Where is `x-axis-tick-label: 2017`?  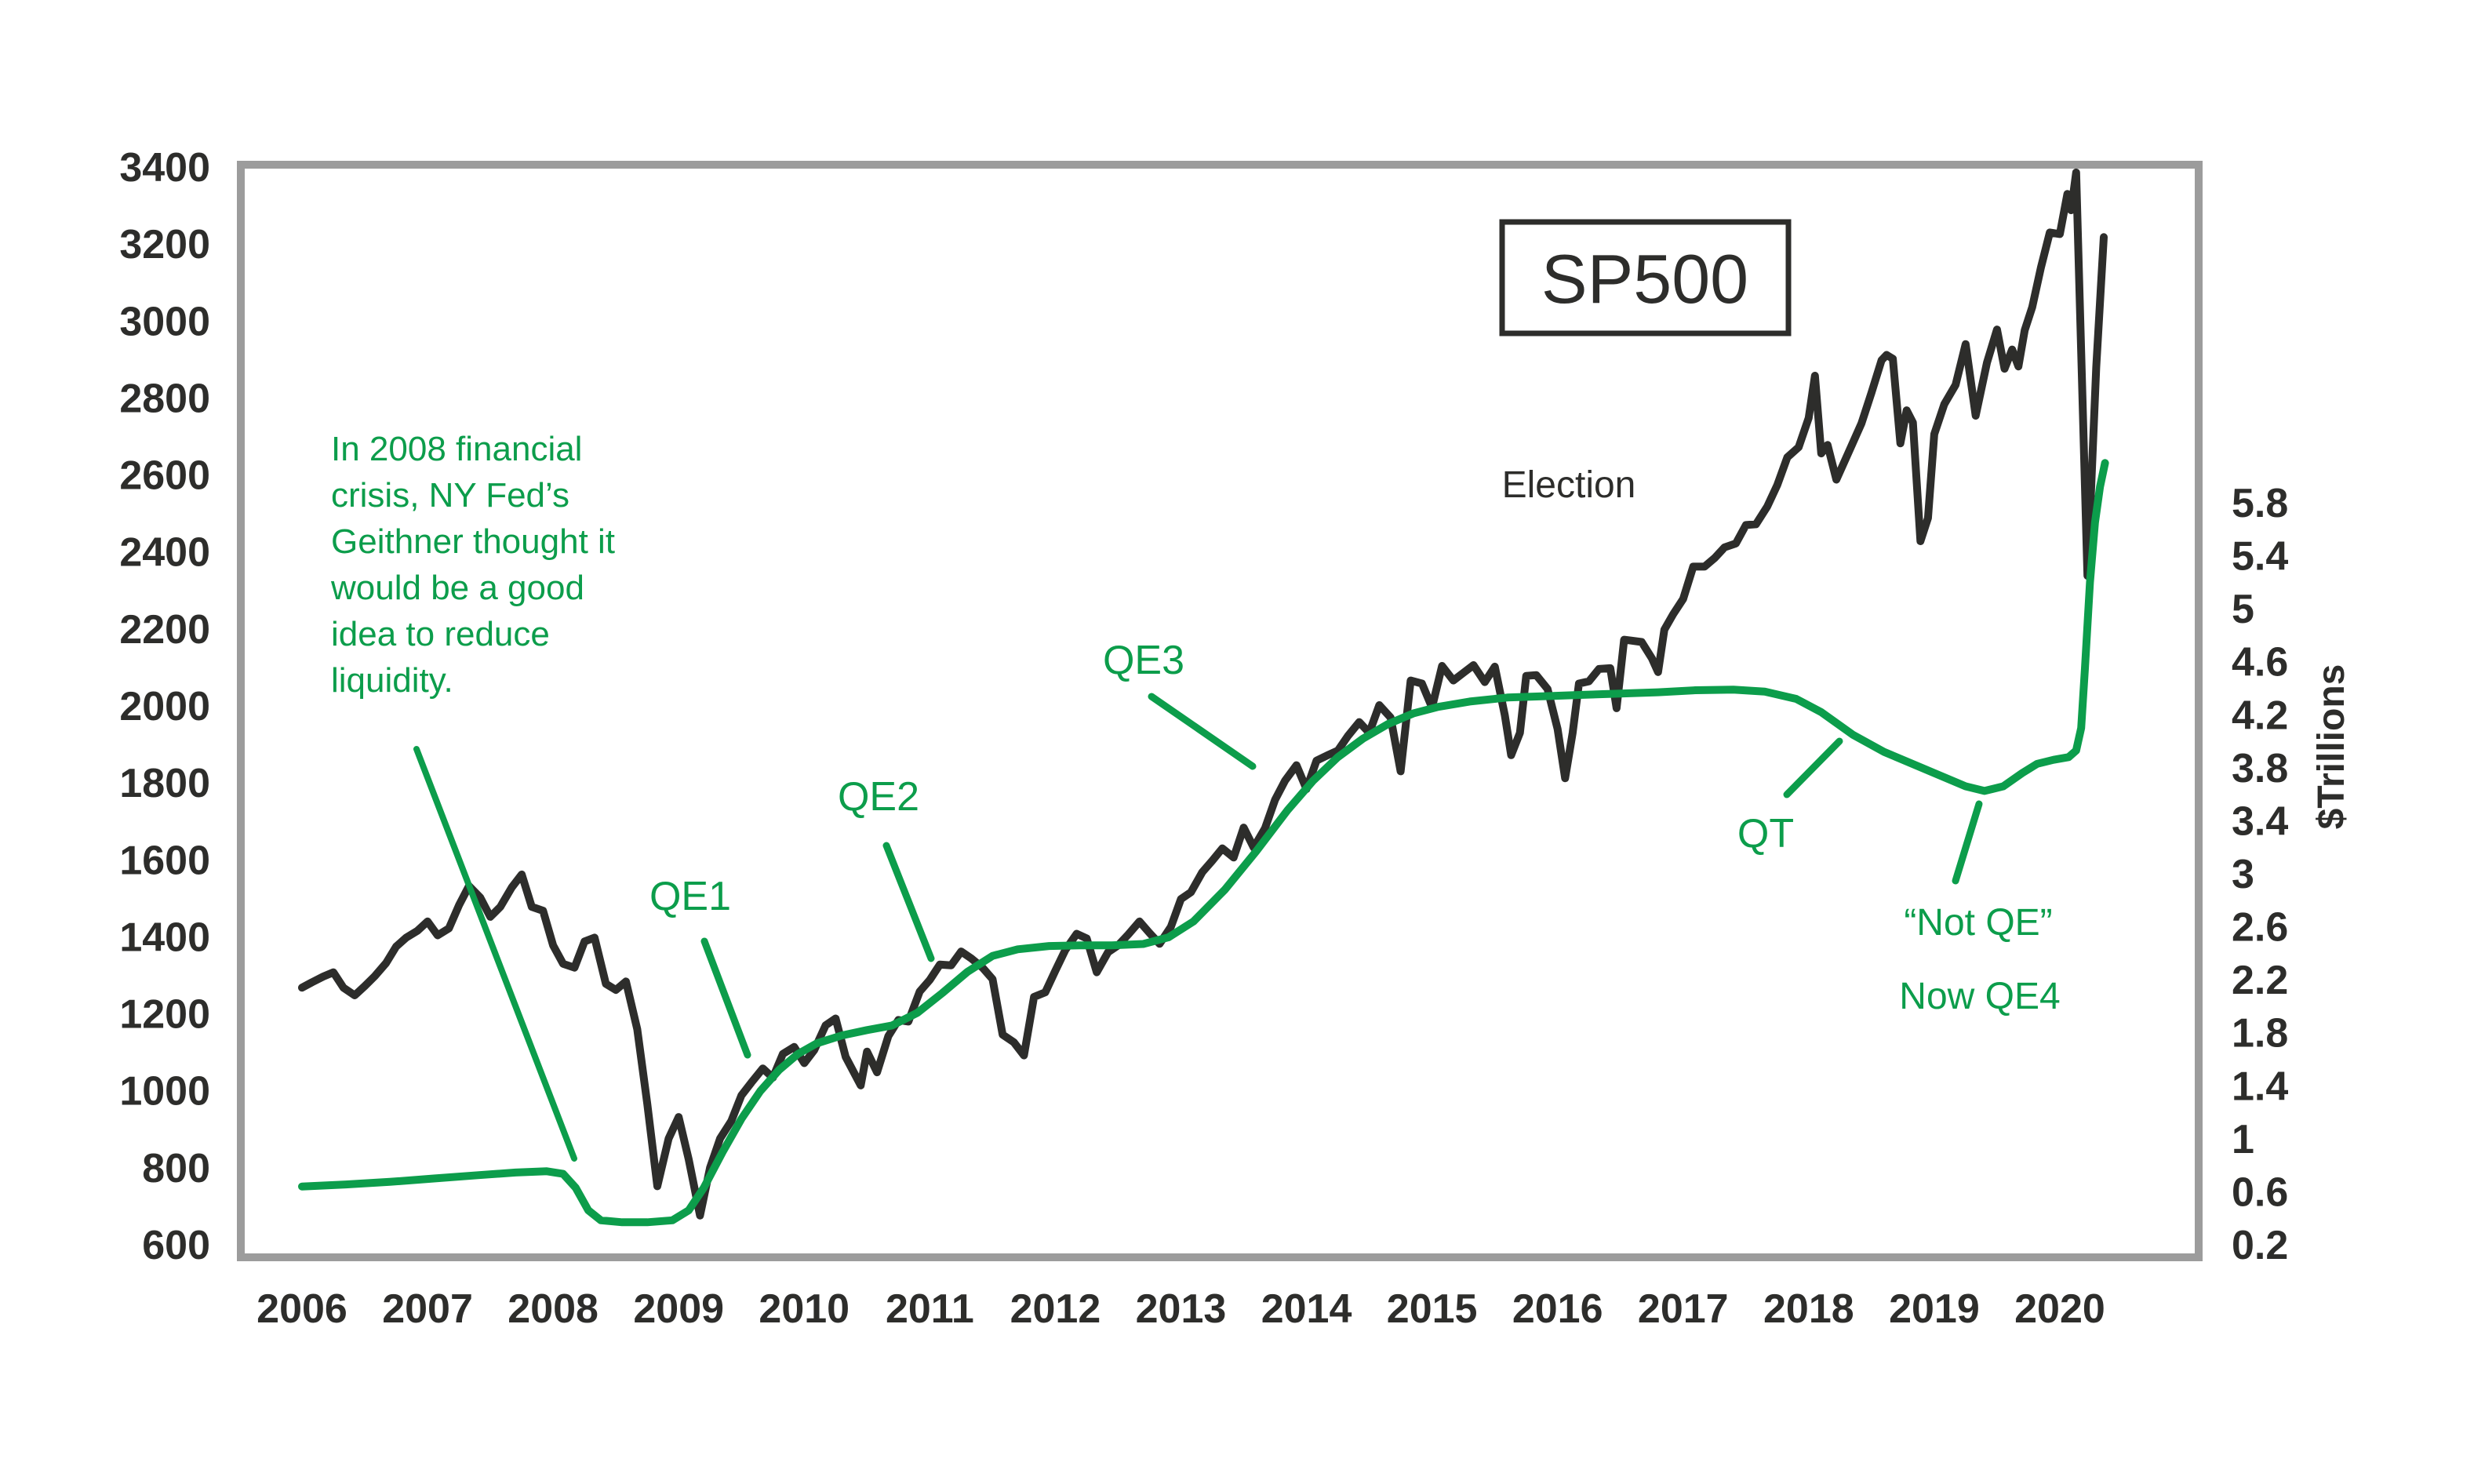 x-axis-tick-label: 2017 is located at coordinates (1683, 1309).